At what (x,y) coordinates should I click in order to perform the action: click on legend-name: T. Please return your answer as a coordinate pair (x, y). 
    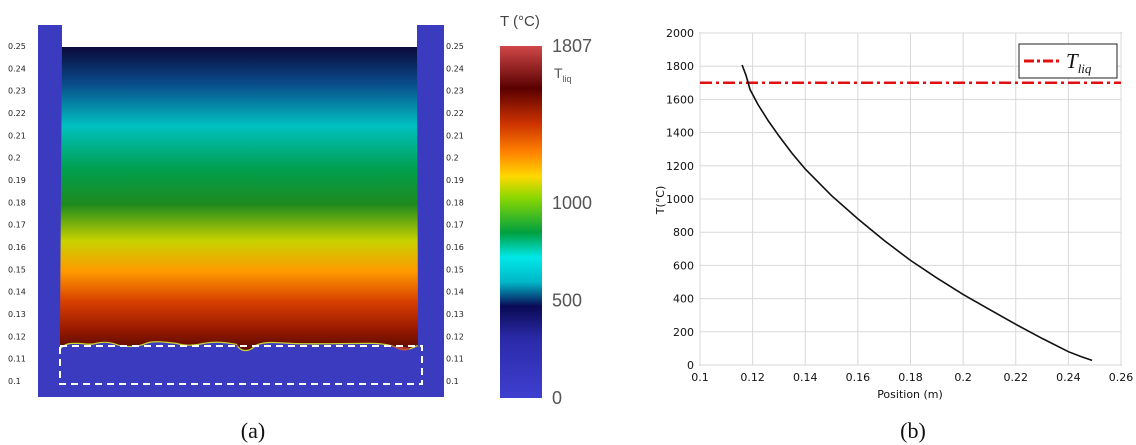
    Looking at the image, I should click on (1072, 61).